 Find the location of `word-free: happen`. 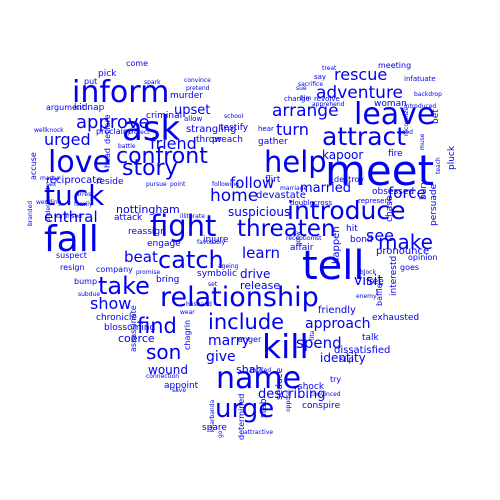

word-free: happen is located at coordinates (336, 245).